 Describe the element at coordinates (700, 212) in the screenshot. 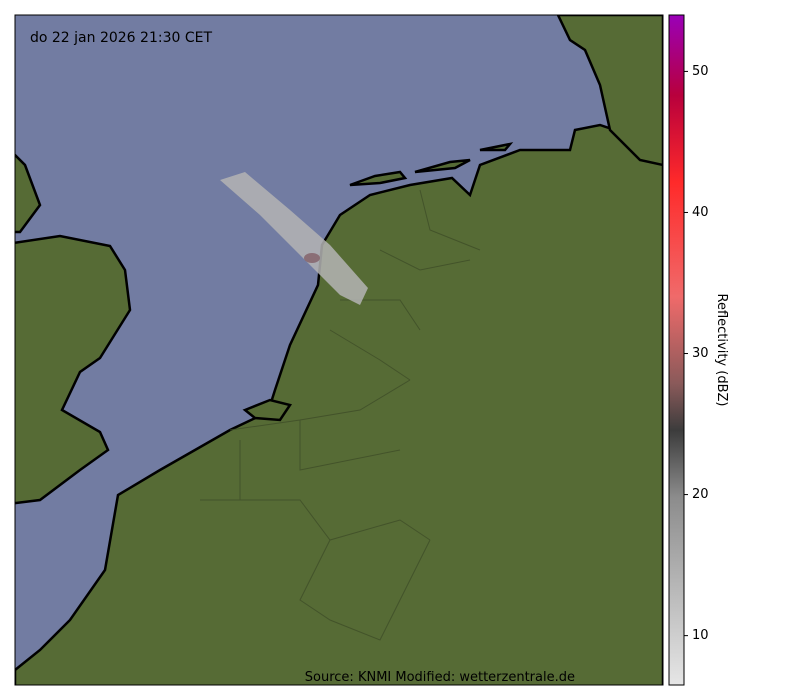

I see `colorbar-tick-label: 40` at that location.